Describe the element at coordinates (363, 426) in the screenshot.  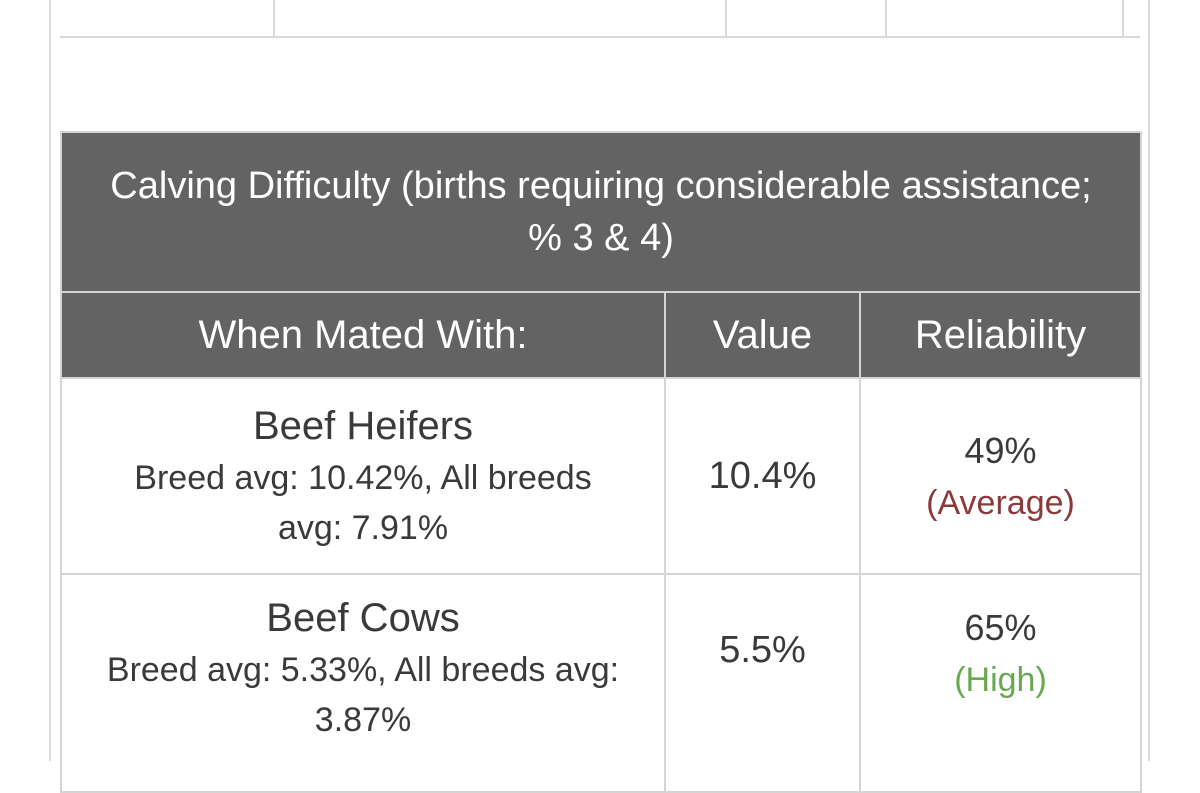
I see `mated-with-name: Beef Heifers` at that location.